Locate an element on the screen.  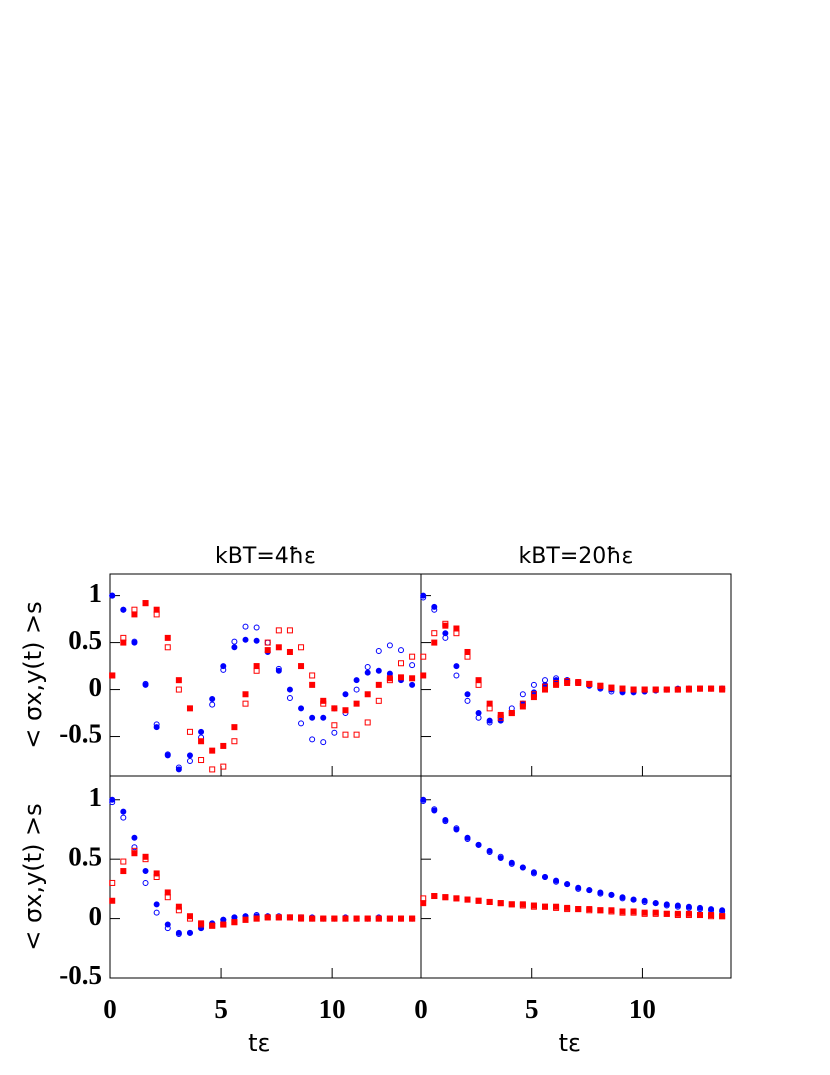
y-tick-label: -0.5 is located at coordinates (80, 975).